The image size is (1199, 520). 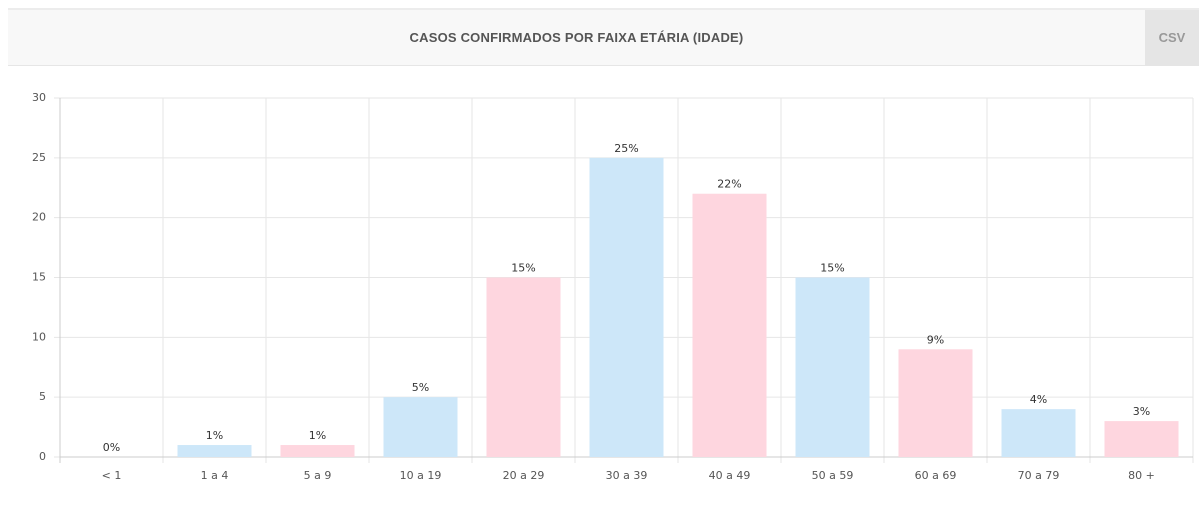 I want to click on x-tick-label: 50 a 59, so click(x=833, y=475).